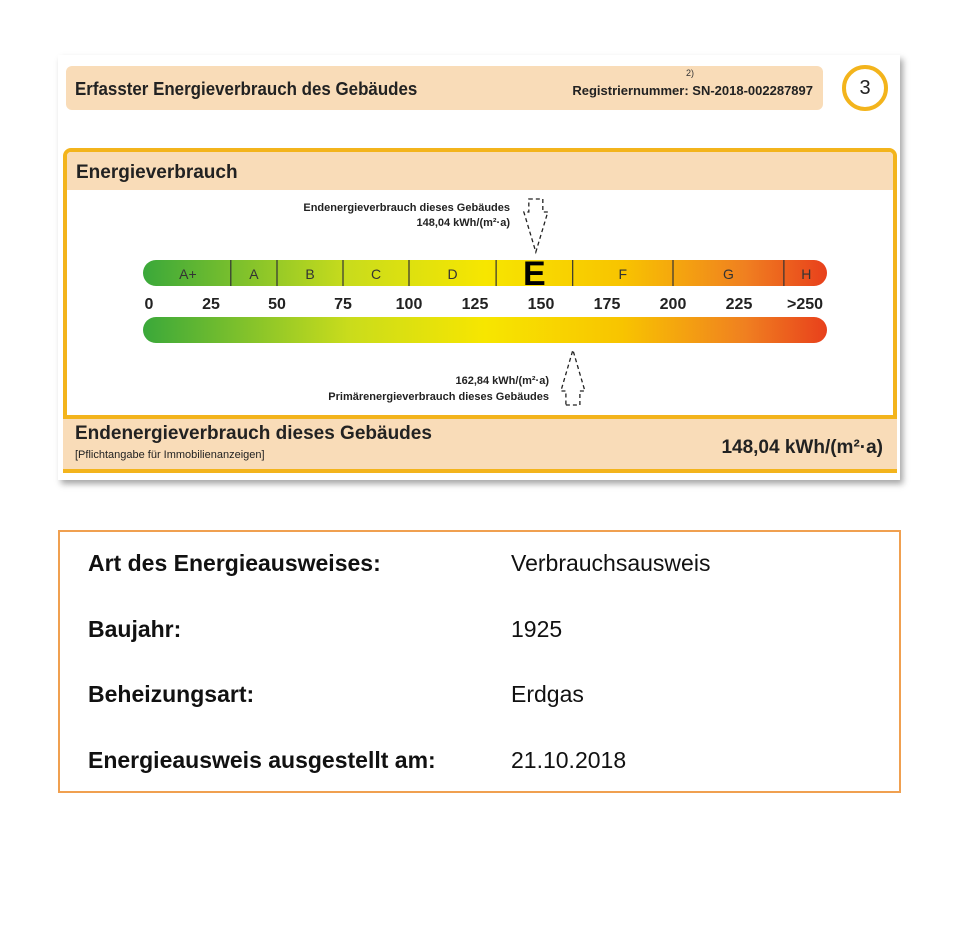  Describe the element at coordinates (309, 274) in the screenshot. I see `class-label-B: B` at that location.